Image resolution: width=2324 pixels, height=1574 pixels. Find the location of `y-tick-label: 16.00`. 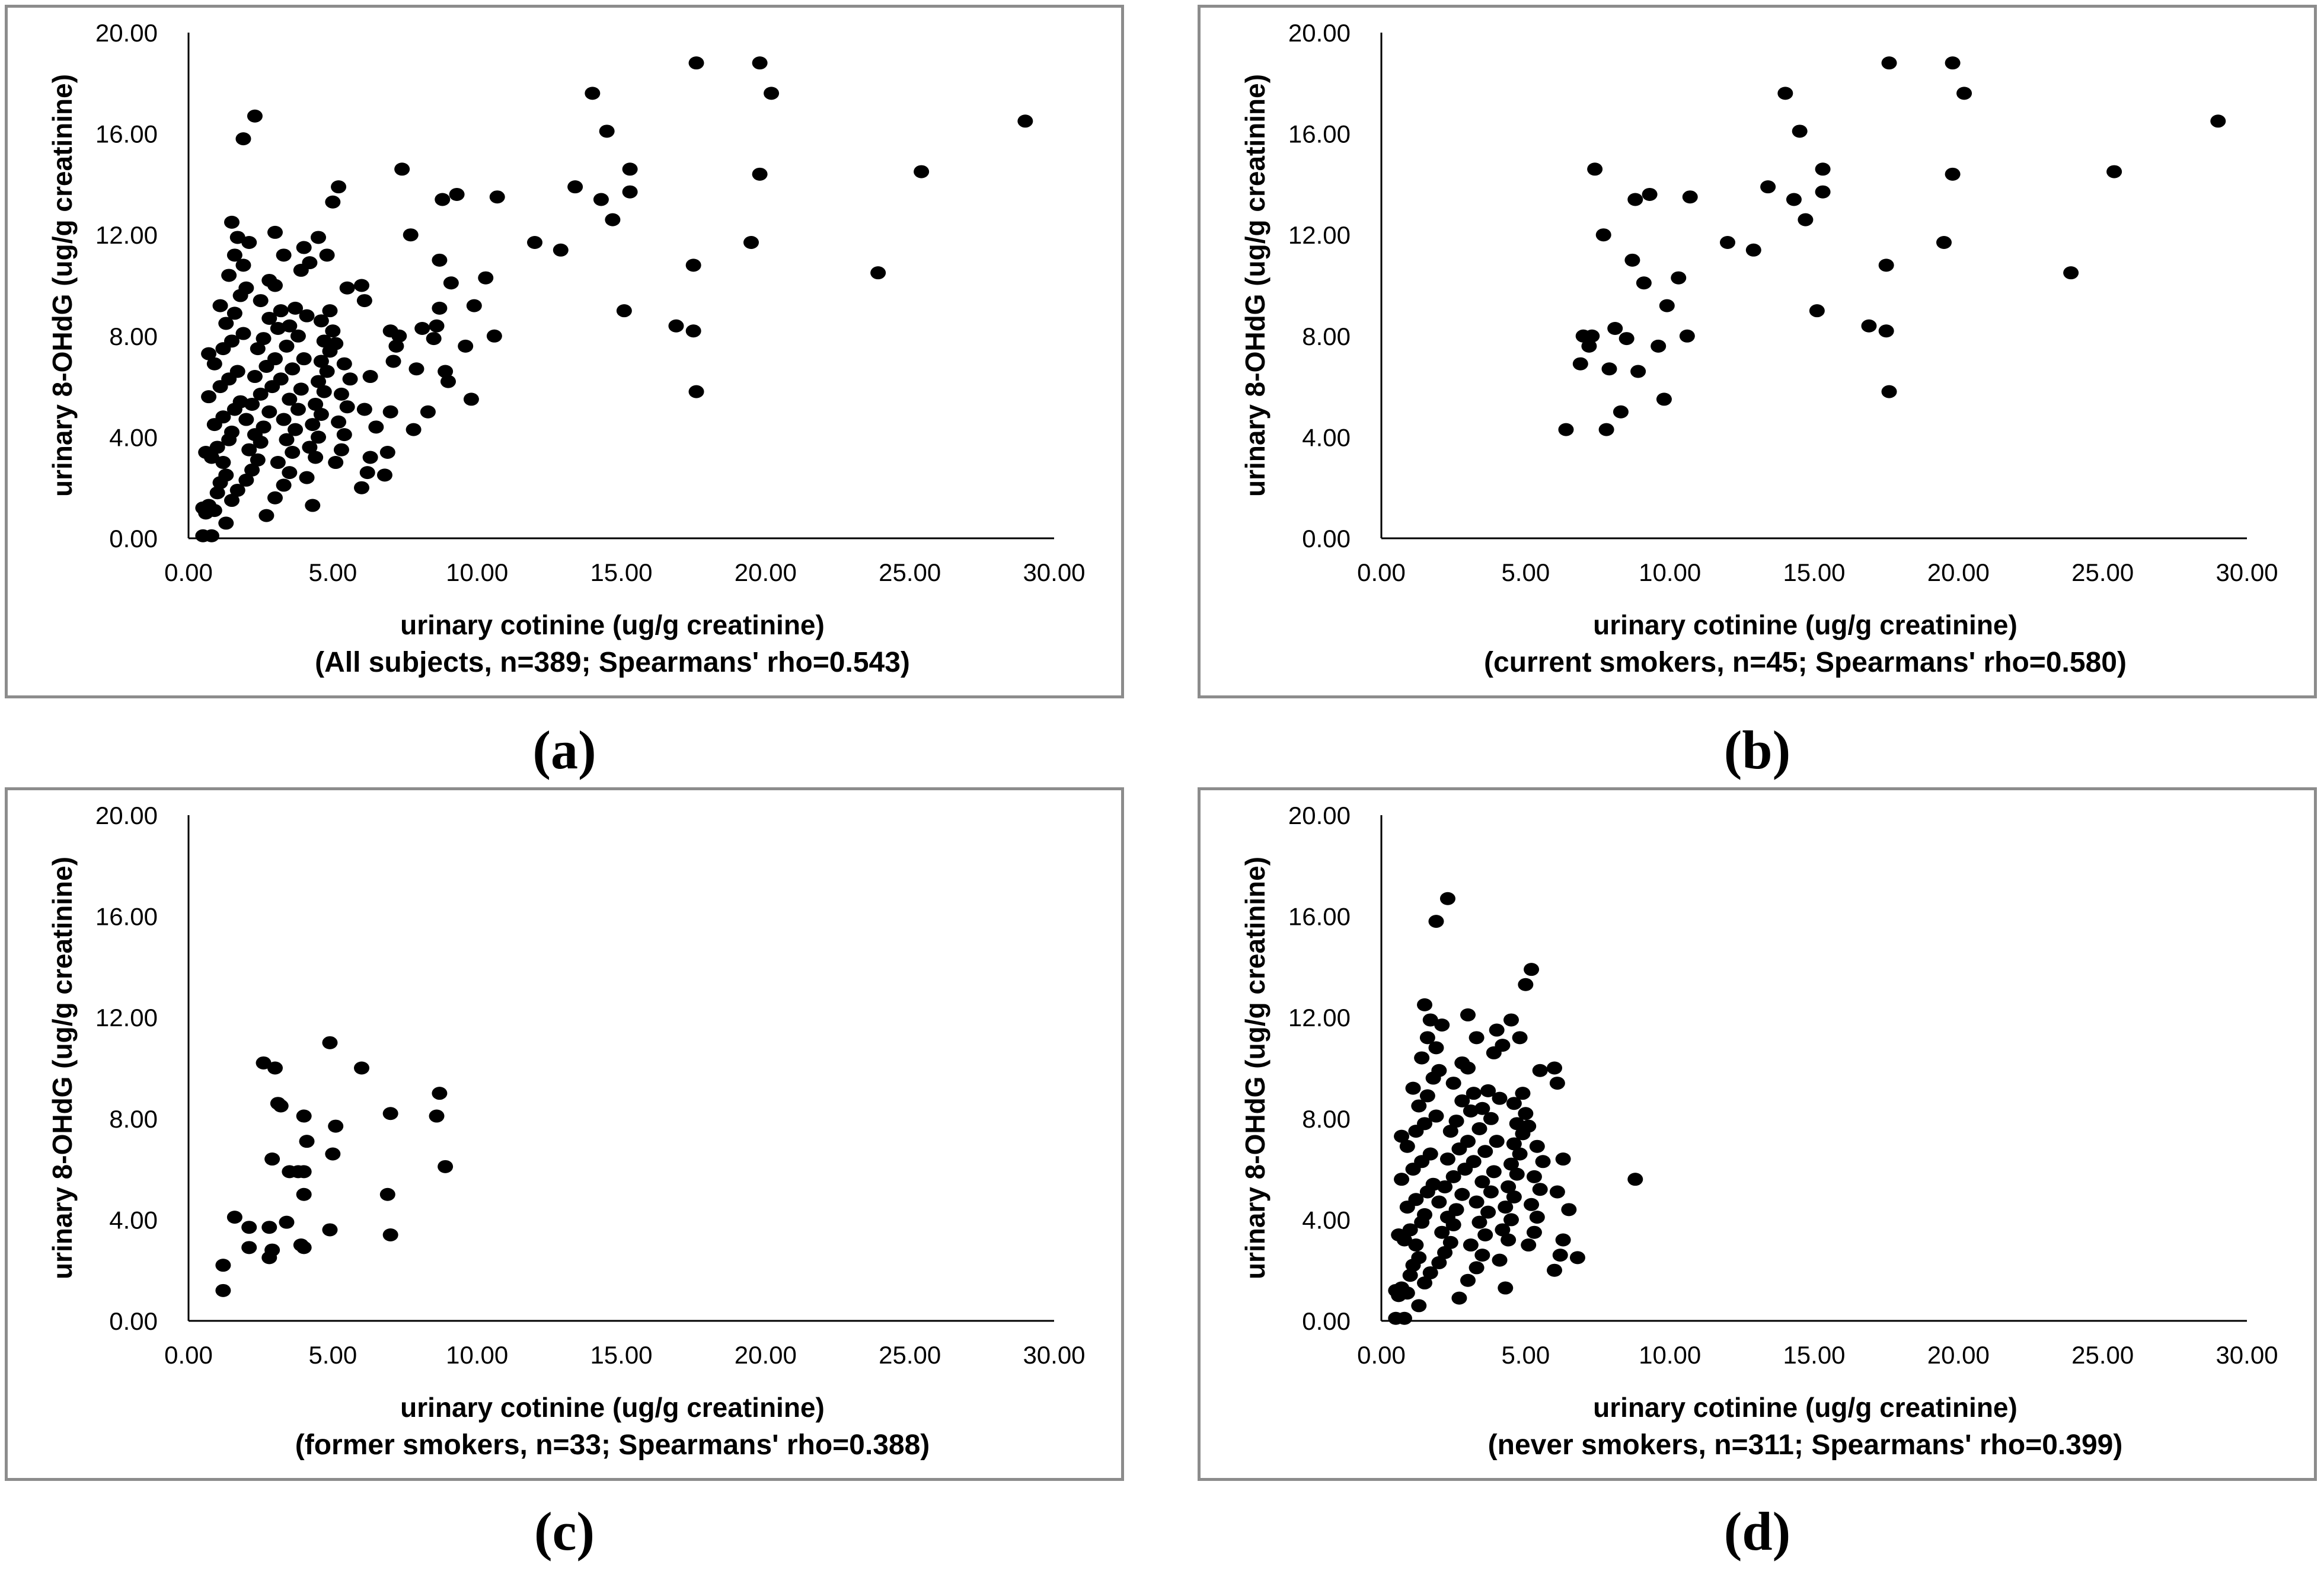

y-tick-label: 16.00 is located at coordinates (126, 134).